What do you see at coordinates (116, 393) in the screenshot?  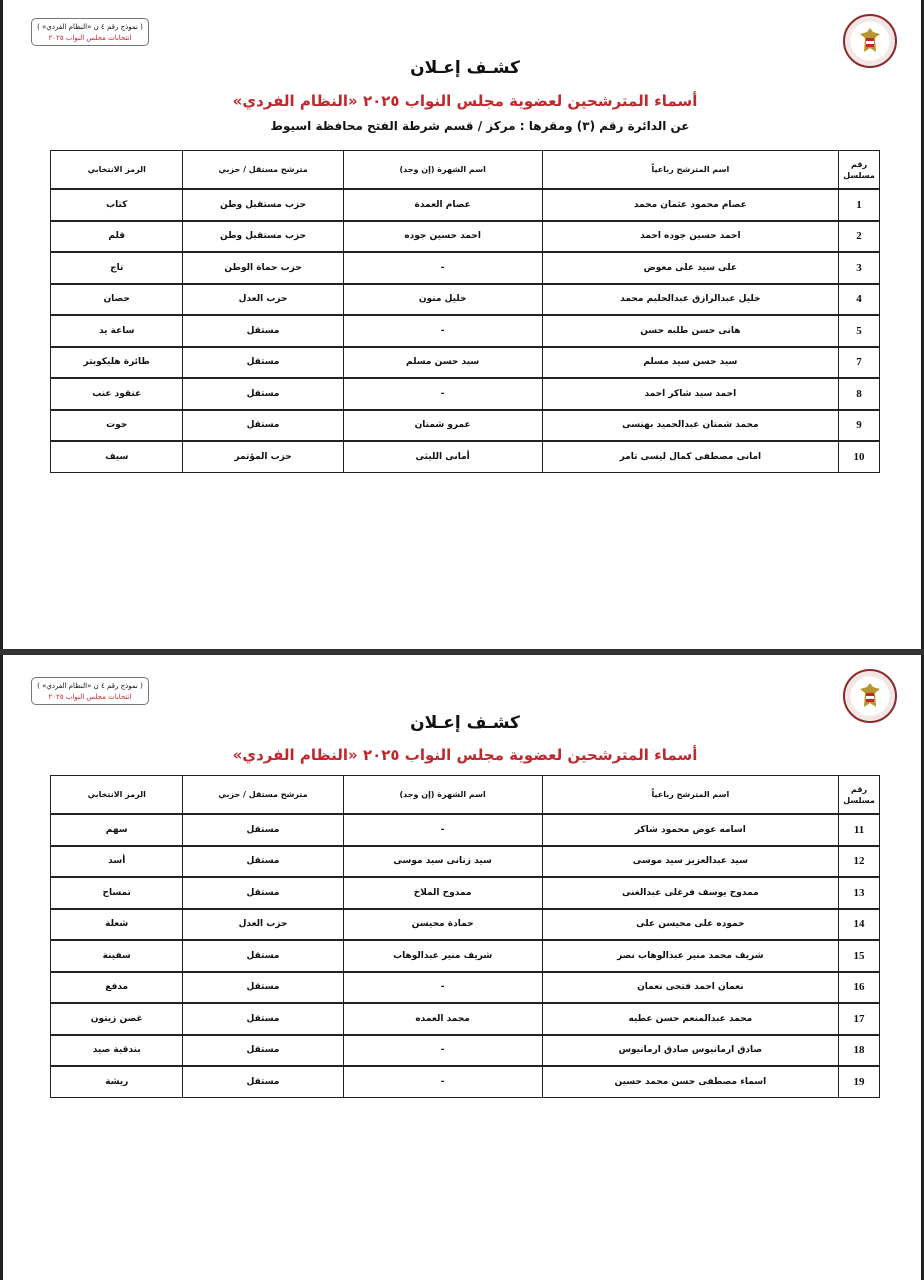 I see `cell-symbol: عنقود عنب` at bounding box center [116, 393].